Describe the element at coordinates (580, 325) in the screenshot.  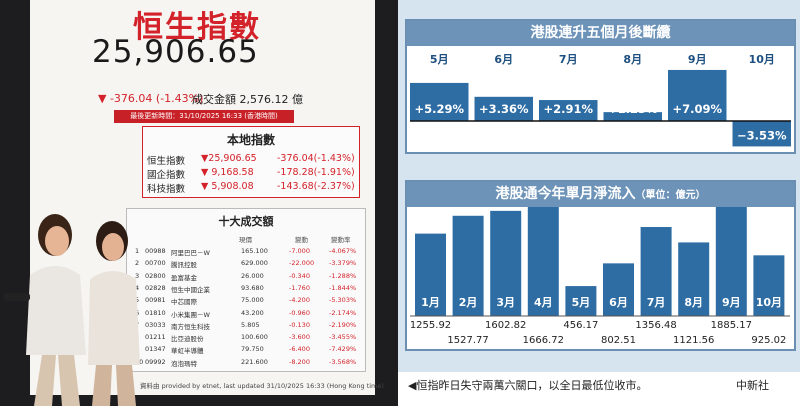
I see `data-label: 456.17` at that location.